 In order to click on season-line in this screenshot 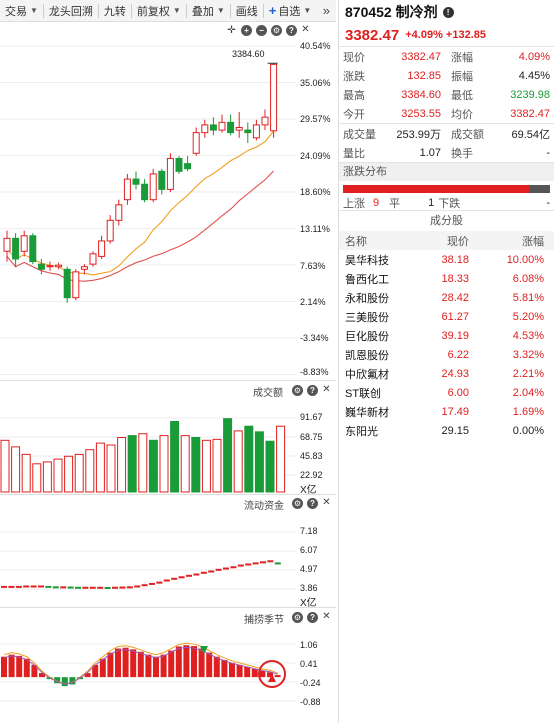, I will do `click(140, 665)`.